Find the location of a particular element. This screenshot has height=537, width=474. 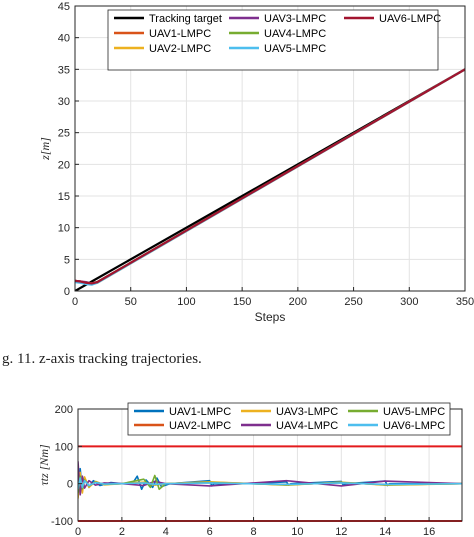

y-tick-label: 35 is located at coordinates (64, 70).